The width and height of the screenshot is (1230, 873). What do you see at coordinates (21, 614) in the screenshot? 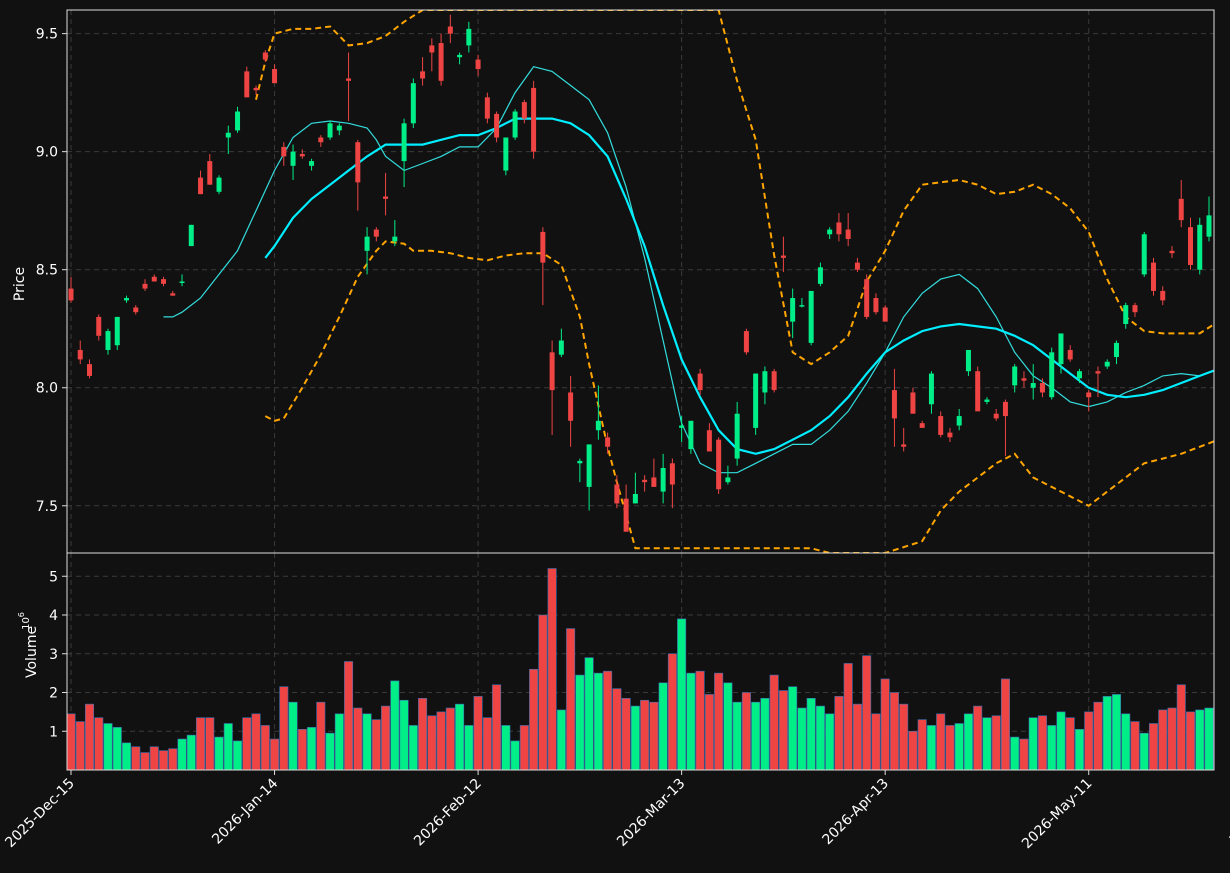
I see `volume-axis-exponent: 6` at bounding box center [21, 614].